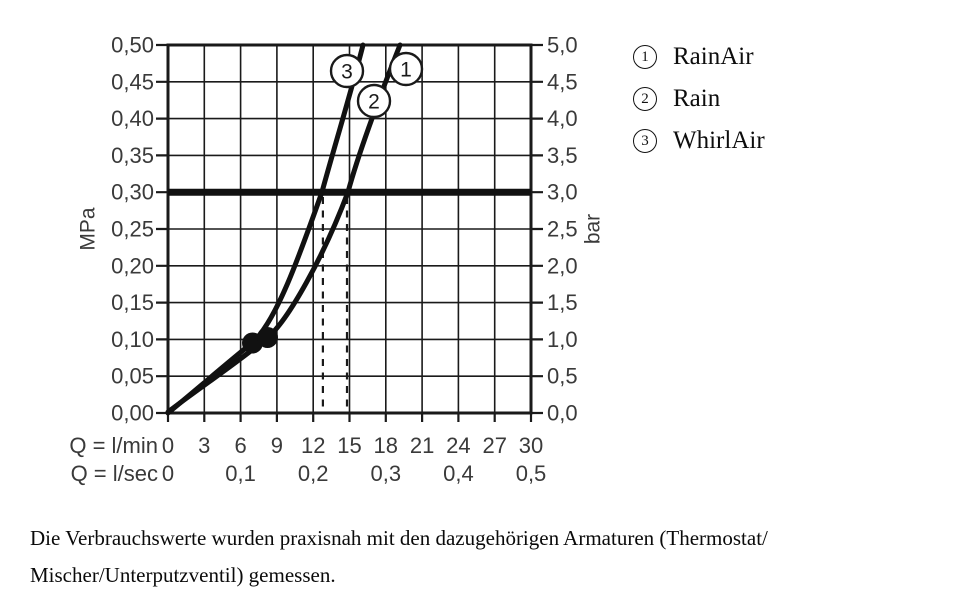 The height and width of the screenshot is (612, 960). I want to click on x-tick-lsec-03: 0,3, so click(386, 473).